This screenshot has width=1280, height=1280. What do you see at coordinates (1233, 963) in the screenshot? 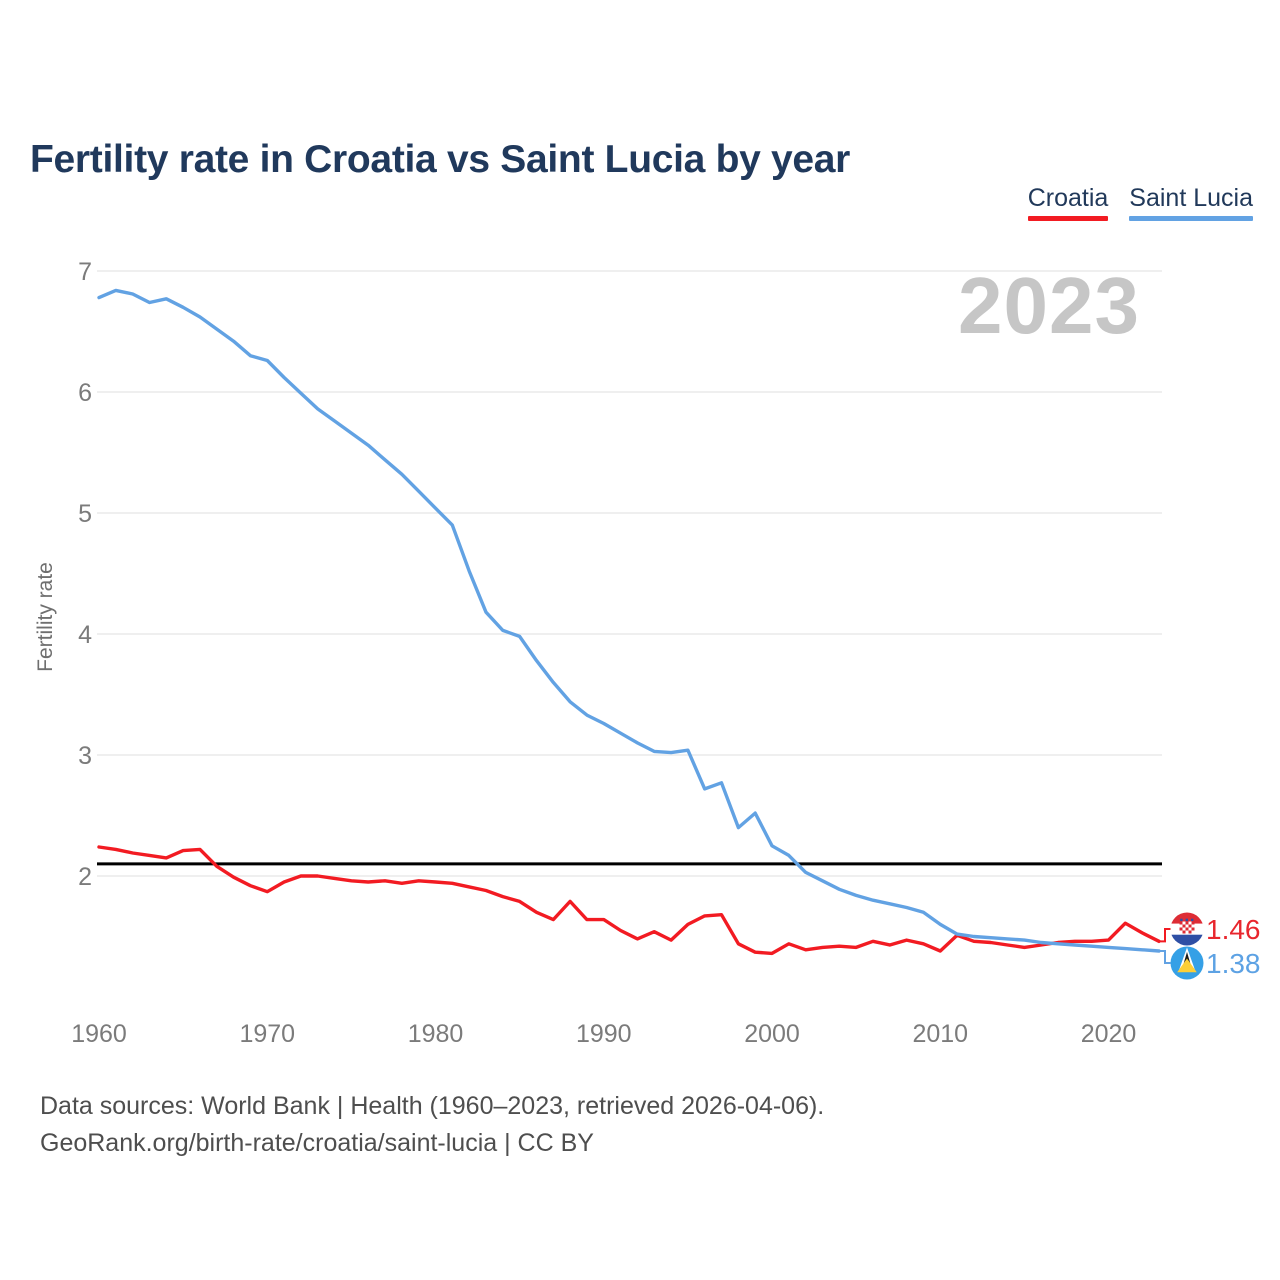
I see `saint-lucia-end-value: 1.38` at bounding box center [1233, 963].